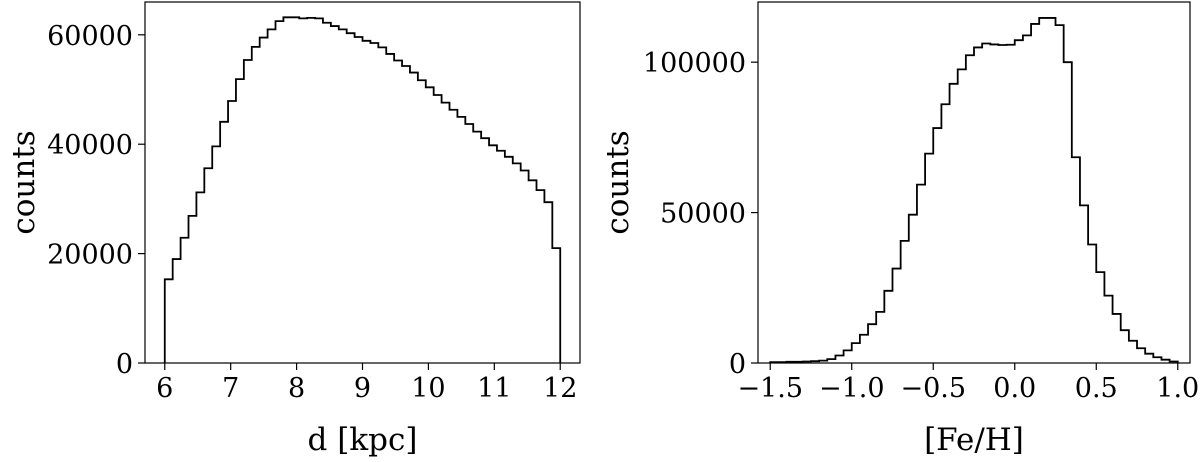  I want to click on chart0-ytick-label: 60000, so click(90, 36).